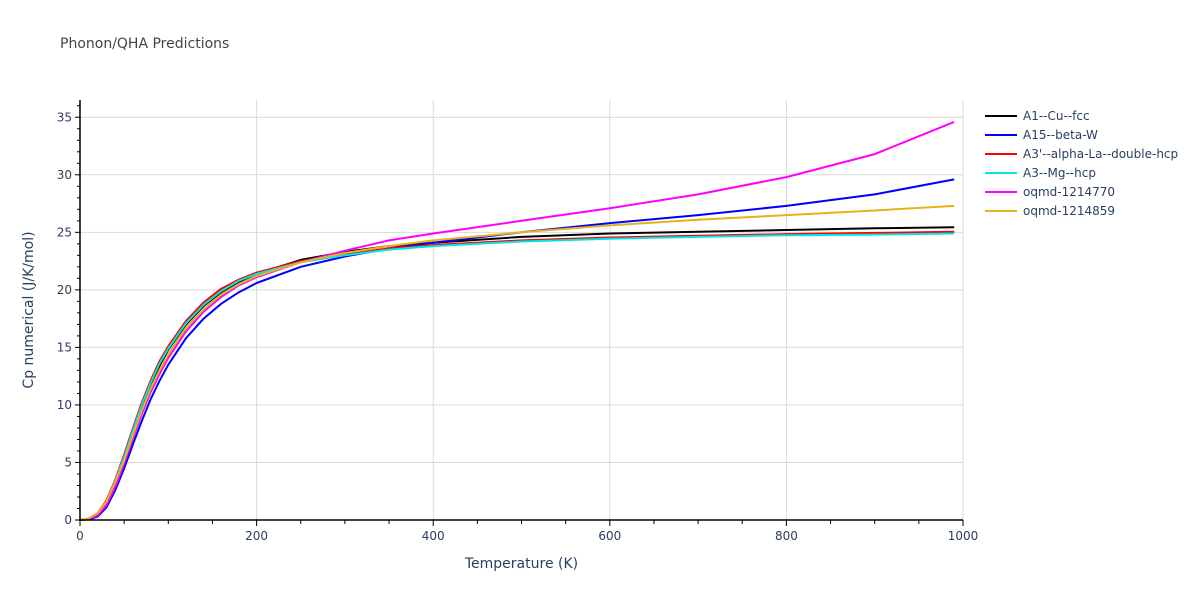 Image resolution: width=1200 pixels, height=600 pixels. I want to click on legend-label: oqmd-1214859, so click(1069, 210).